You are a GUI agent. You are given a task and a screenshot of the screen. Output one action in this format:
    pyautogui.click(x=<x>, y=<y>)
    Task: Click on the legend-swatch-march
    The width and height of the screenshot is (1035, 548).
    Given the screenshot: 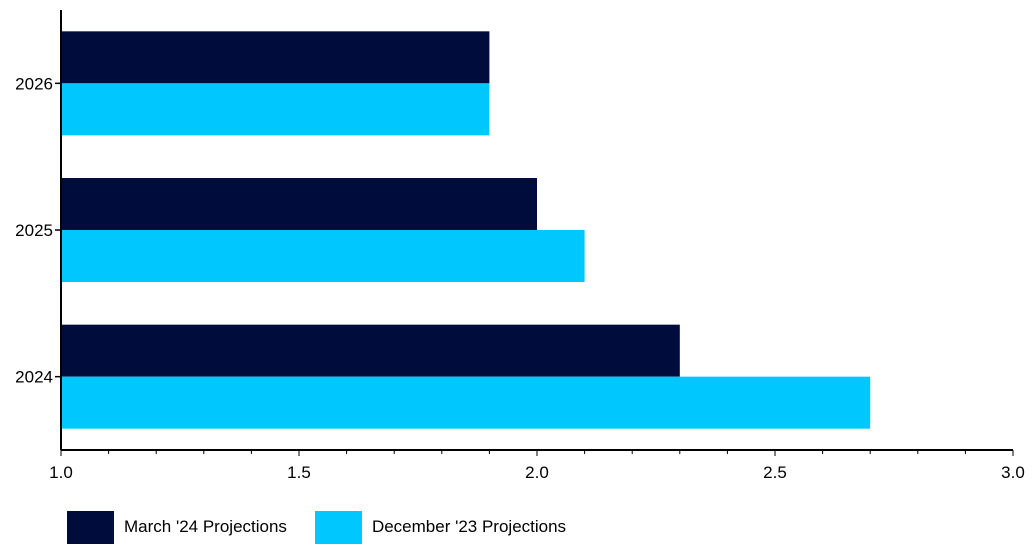 What is the action you would take?
    pyautogui.click(x=90, y=527)
    